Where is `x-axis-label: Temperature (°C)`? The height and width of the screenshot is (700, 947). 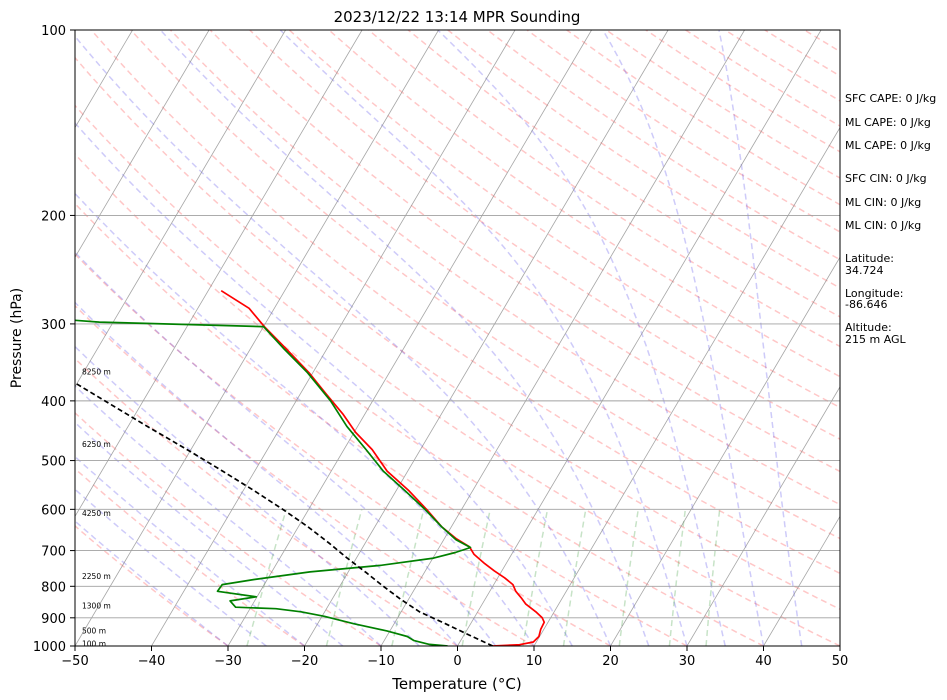
x-axis-label: Temperature (°C) is located at coordinates (456, 684).